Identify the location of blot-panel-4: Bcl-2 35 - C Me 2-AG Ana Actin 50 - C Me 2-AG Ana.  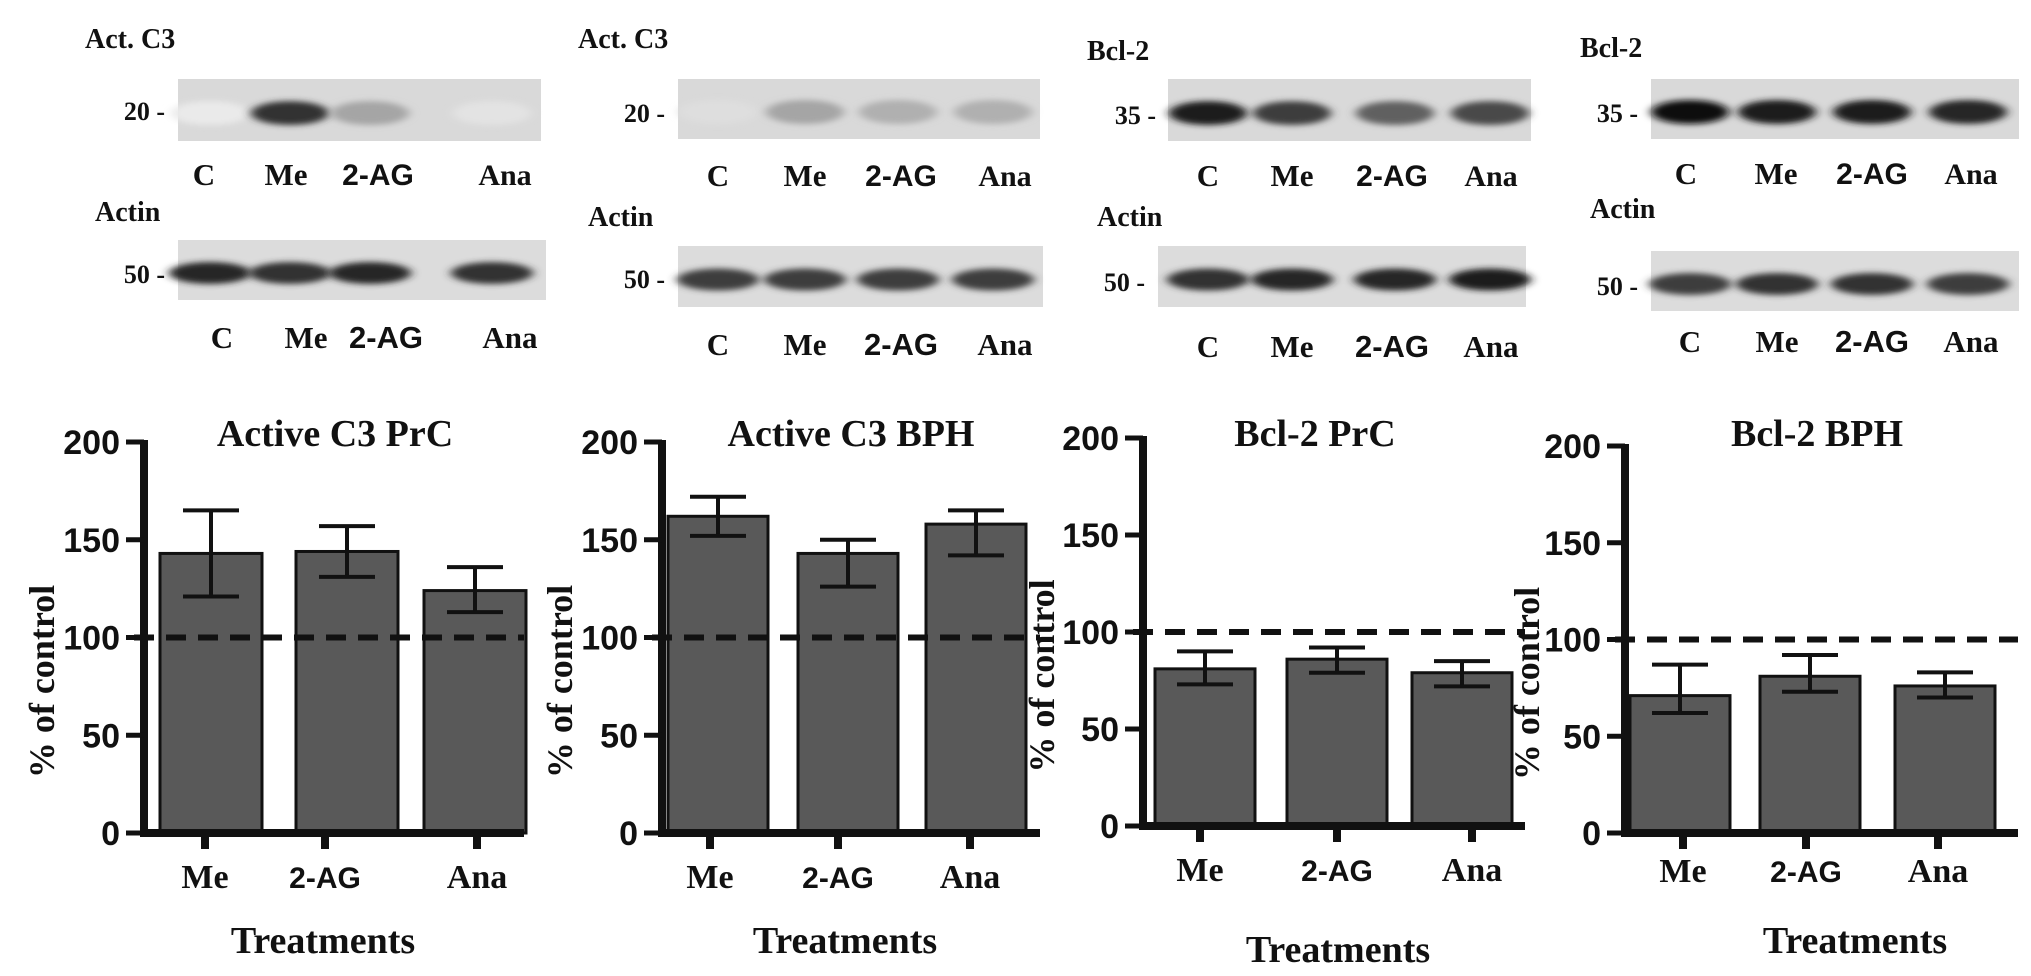
(1799, 196).